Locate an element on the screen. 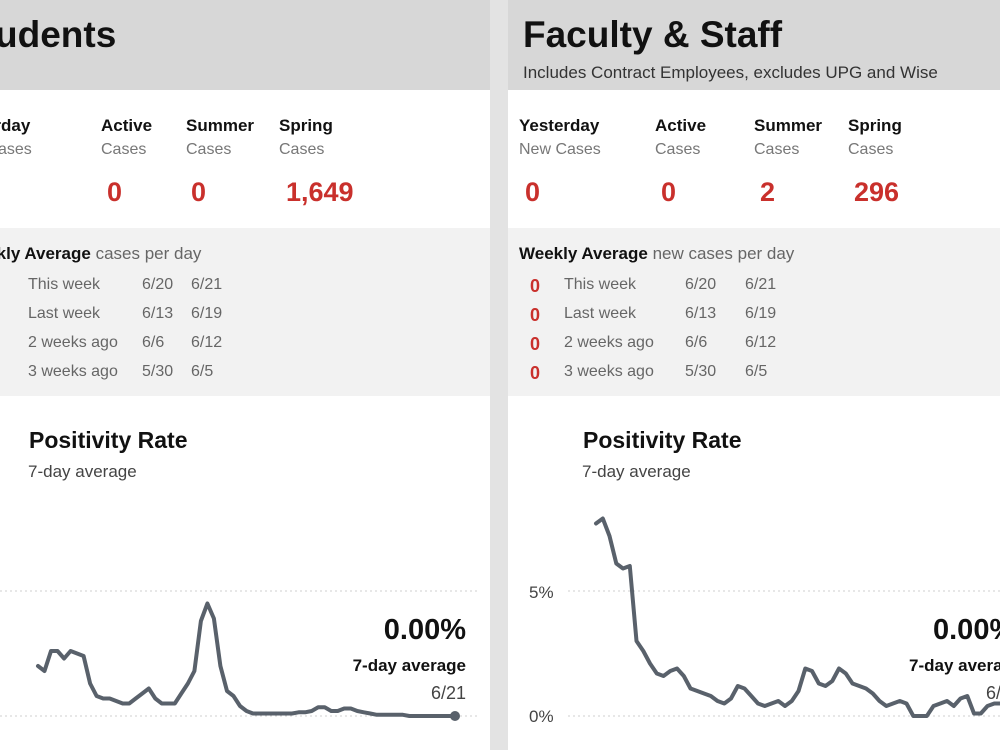  weekly-row: This week 6/20 6/21 is located at coordinates (125, 284).